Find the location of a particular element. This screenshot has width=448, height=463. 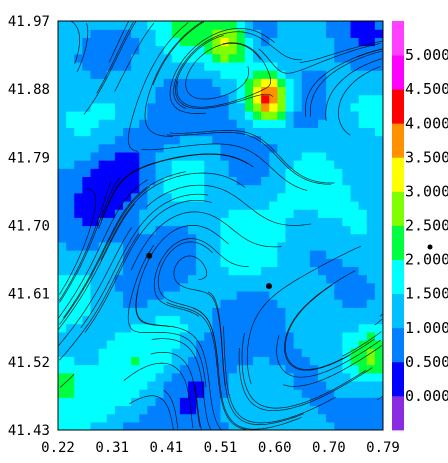

colorbar-tick-label: 1.500 is located at coordinates (426, 294).